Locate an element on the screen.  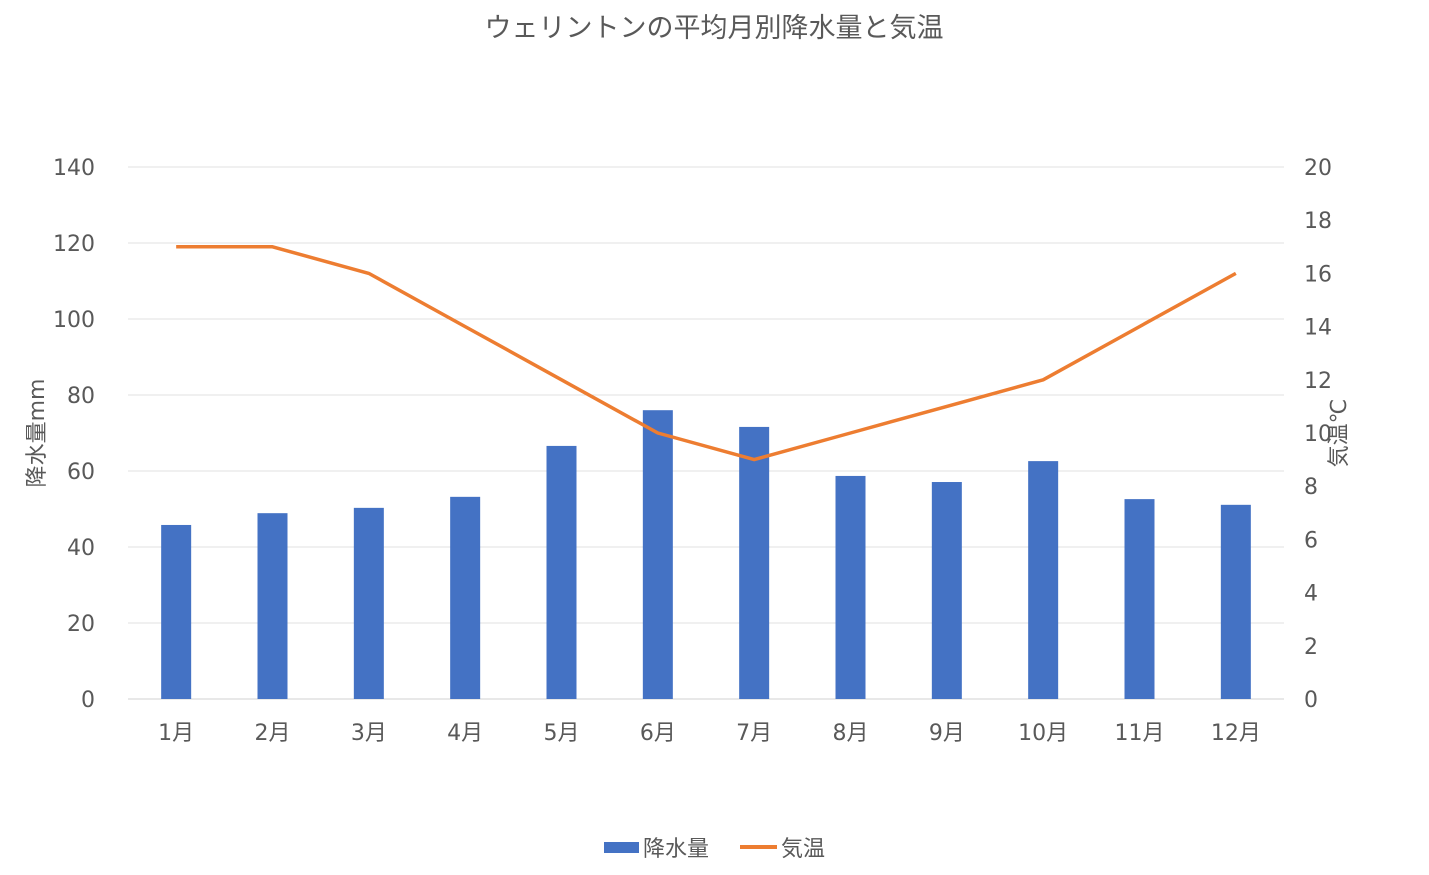
right-tick-label: 8 is located at coordinates (1311, 487).